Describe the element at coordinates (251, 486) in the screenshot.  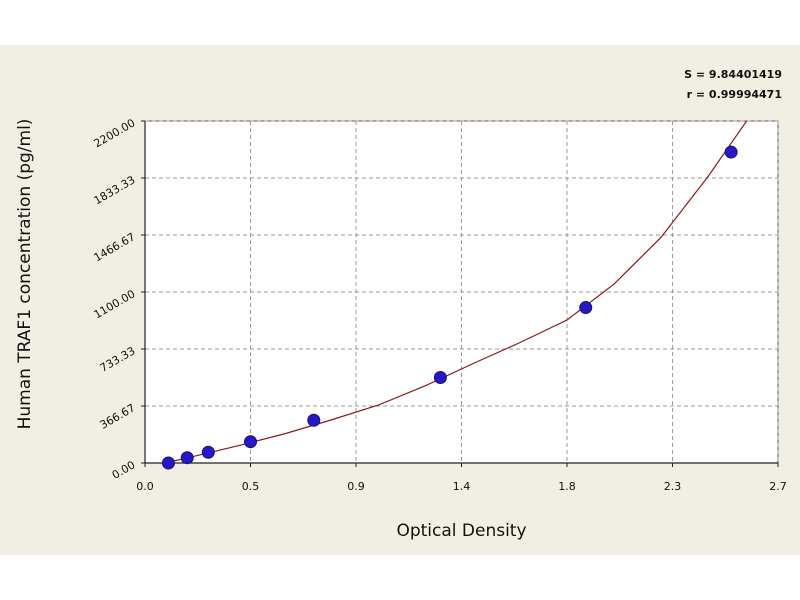
I see `x-tick-label: 0.5` at that location.